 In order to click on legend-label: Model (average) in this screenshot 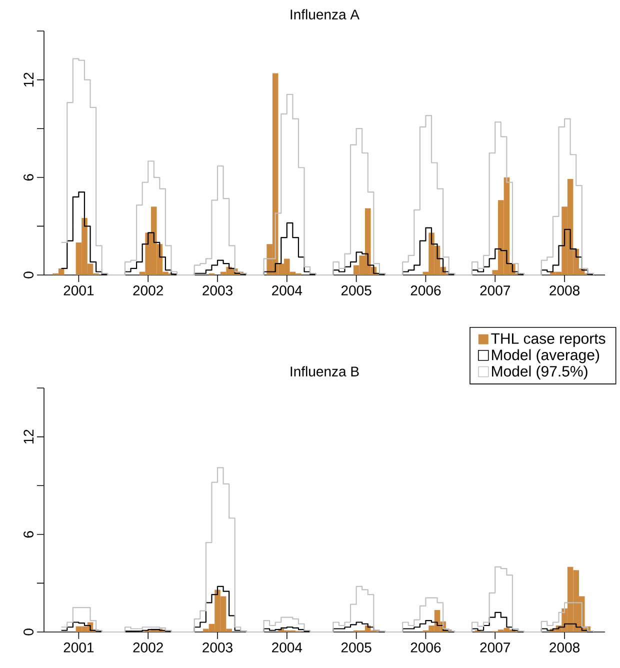, I will do `click(546, 356)`.